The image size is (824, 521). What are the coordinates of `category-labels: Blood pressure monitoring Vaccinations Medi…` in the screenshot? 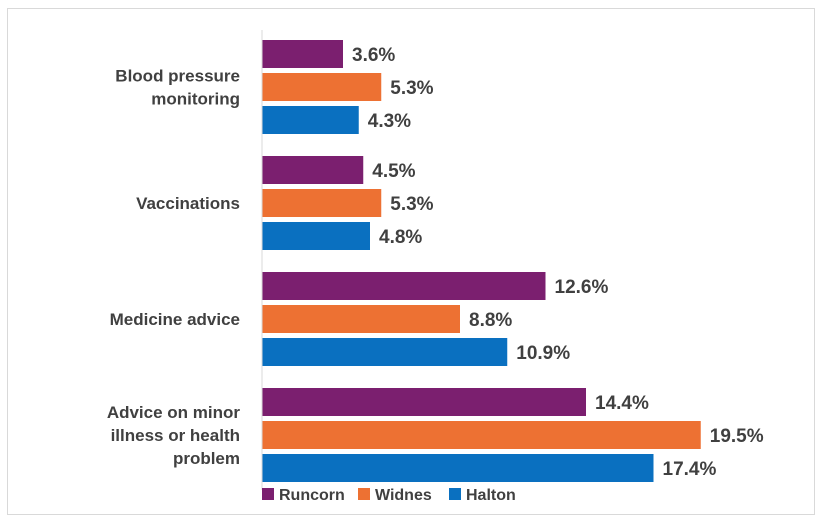 It's located at (174, 268).